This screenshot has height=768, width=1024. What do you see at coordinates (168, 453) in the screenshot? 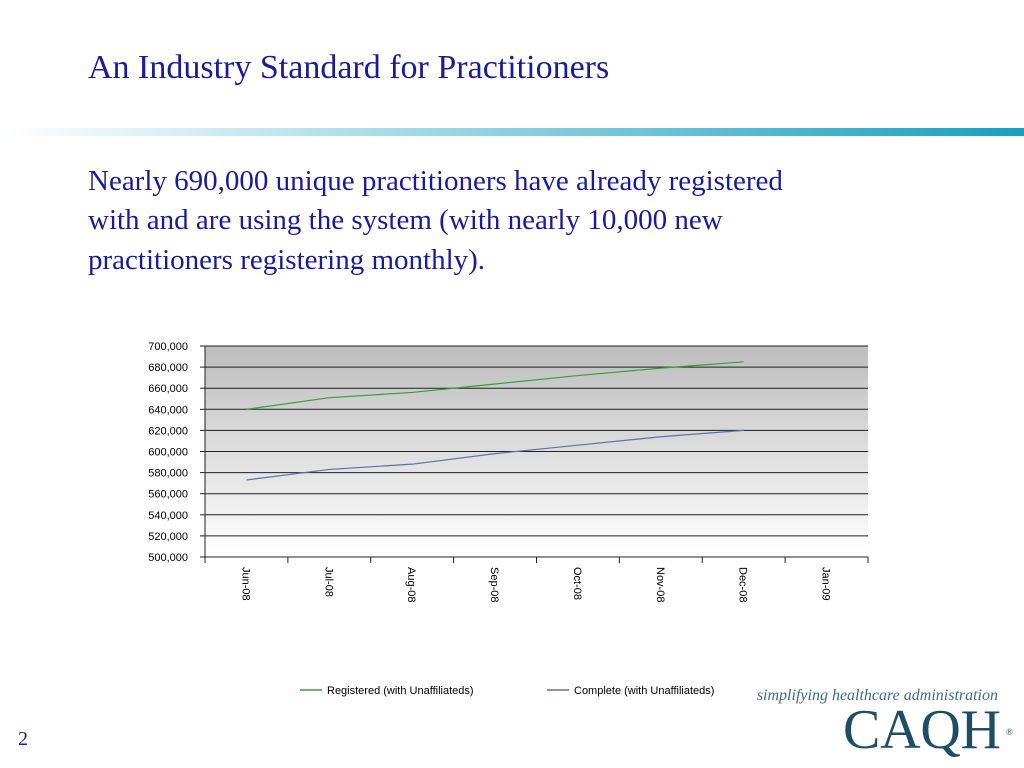
I see `y-tick-label: 600,000` at bounding box center [168, 453].